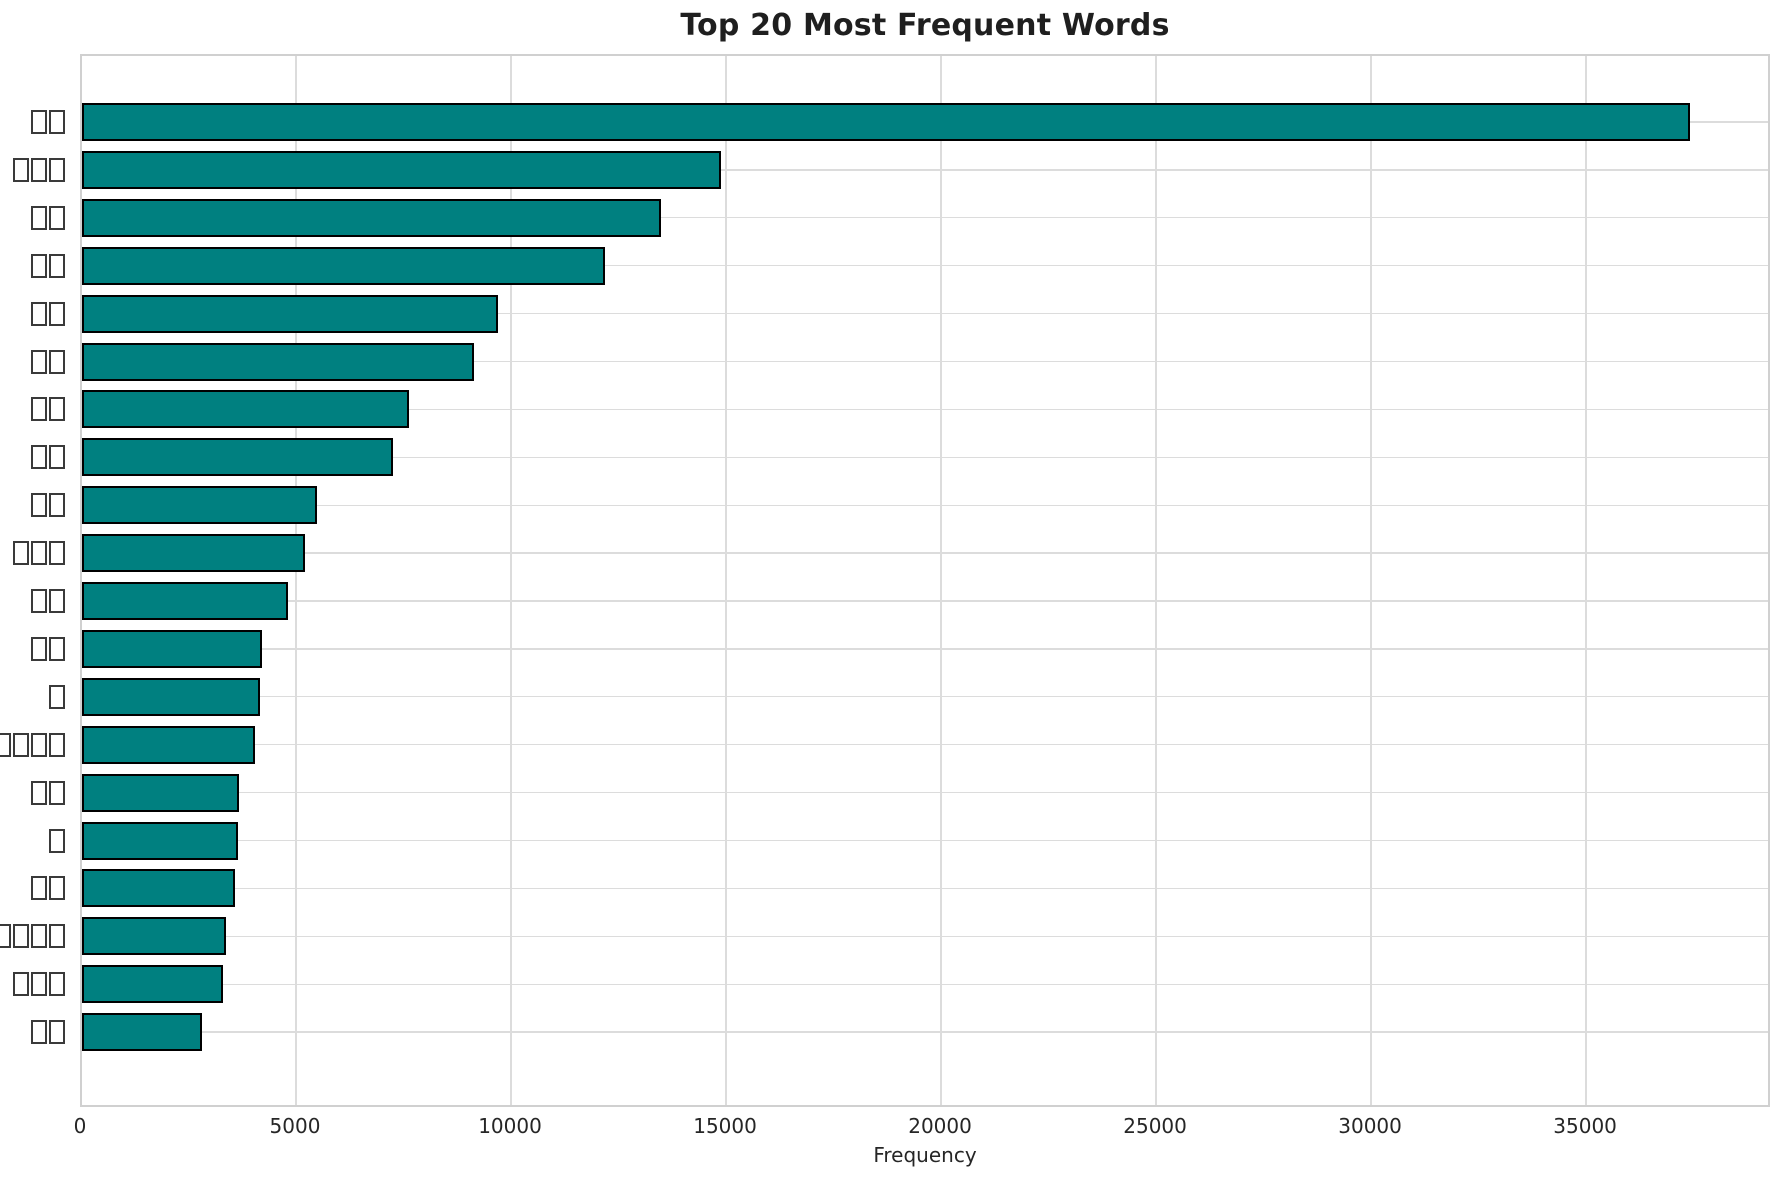 The width and height of the screenshot is (1784, 1185). What do you see at coordinates (1370, 1126) in the screenshot?
I see `x-tick-label: 30000` at bounding box center [1370, 1126].